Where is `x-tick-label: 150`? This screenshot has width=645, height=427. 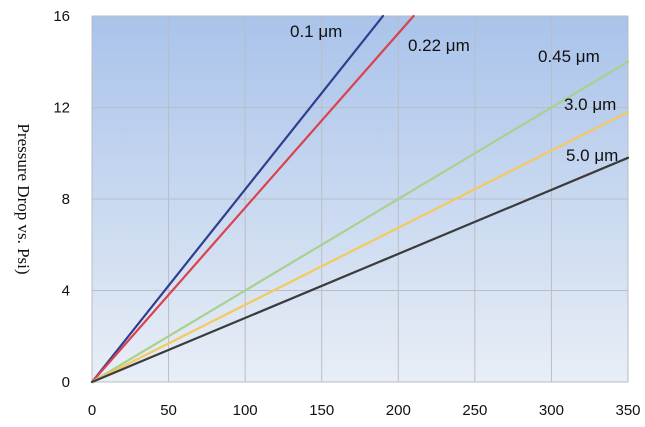 x-tick-label: 150 is located at coordinates (321, 410).